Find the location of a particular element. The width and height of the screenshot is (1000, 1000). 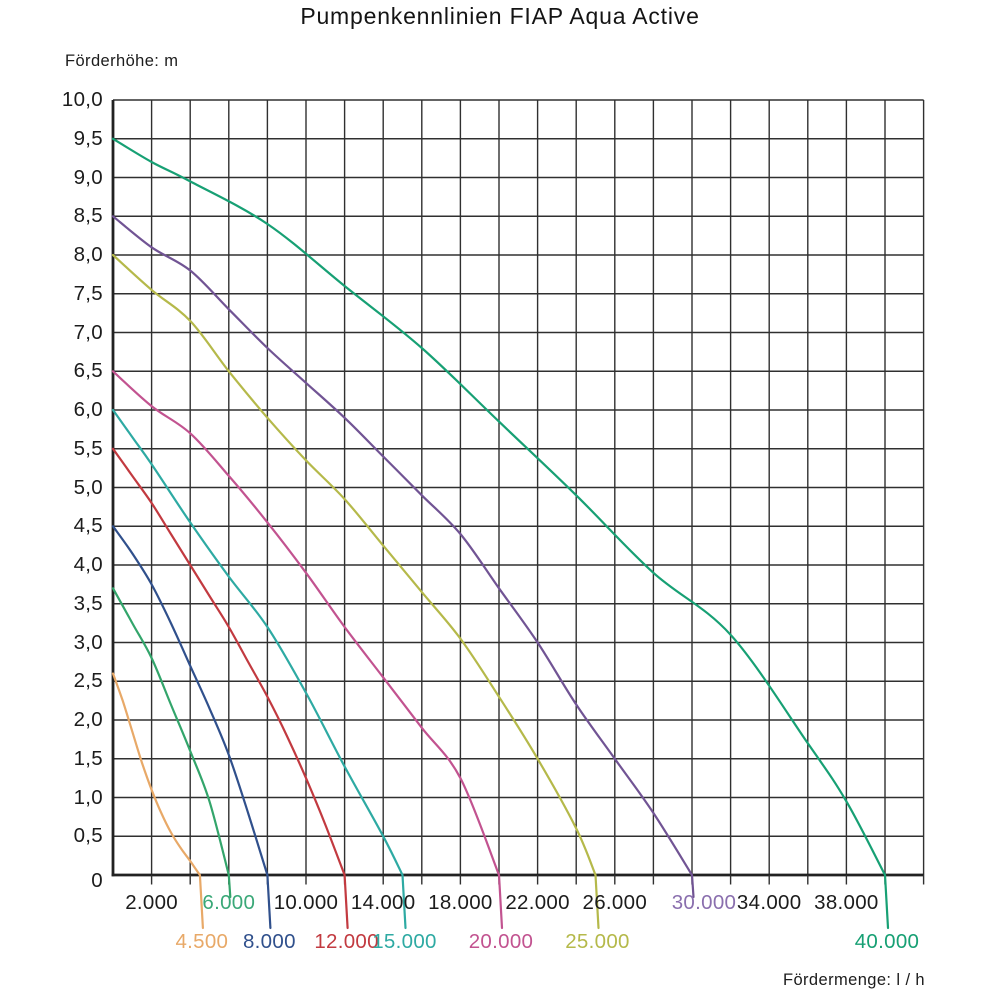

x-tick-label: 38.000 is located at coordinates (846, 902).